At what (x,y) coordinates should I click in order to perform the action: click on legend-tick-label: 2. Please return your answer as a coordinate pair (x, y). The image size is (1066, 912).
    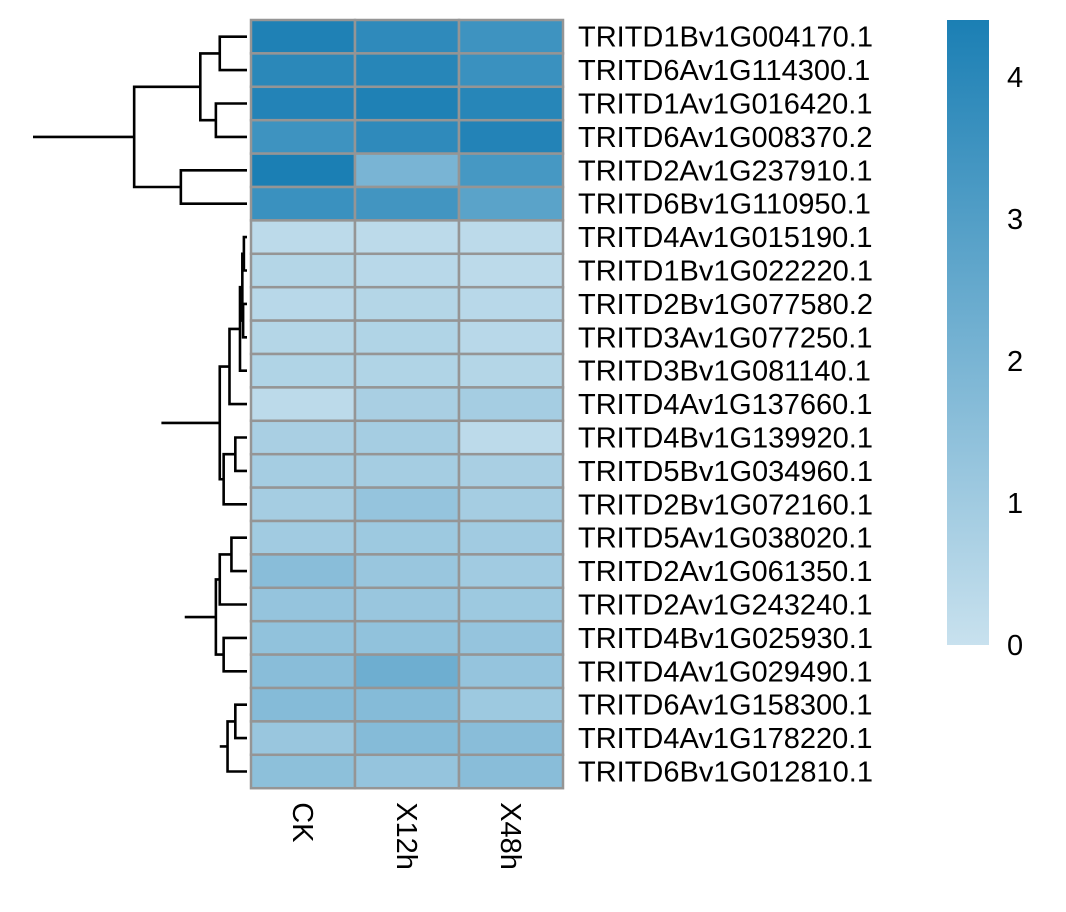
    Looking at the image, I should click on (1015, 362).